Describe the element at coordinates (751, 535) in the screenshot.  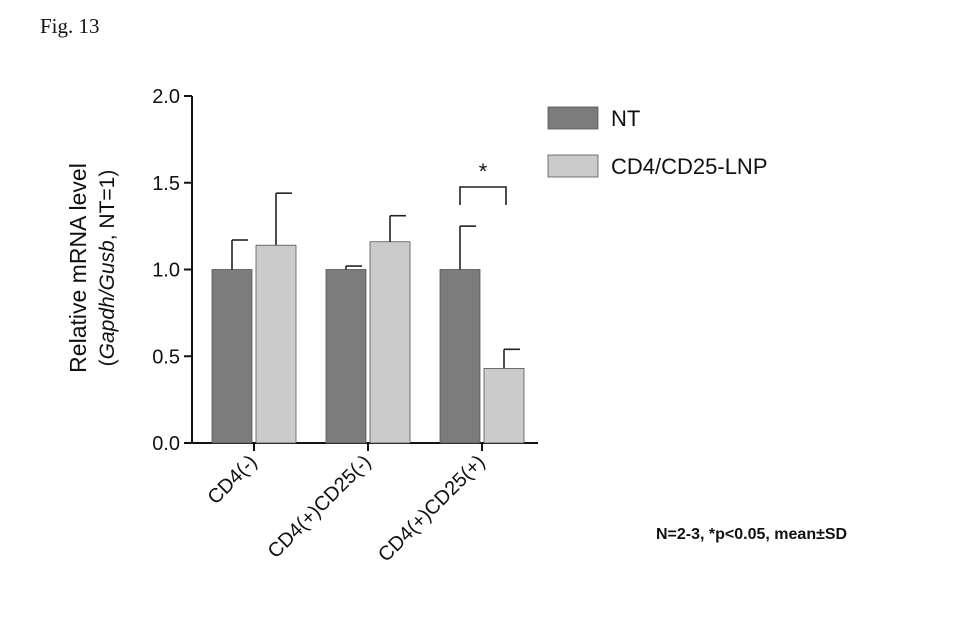
I see `statistics-footnote: N=2-3, *p<0.05, mean±SD` at that location.